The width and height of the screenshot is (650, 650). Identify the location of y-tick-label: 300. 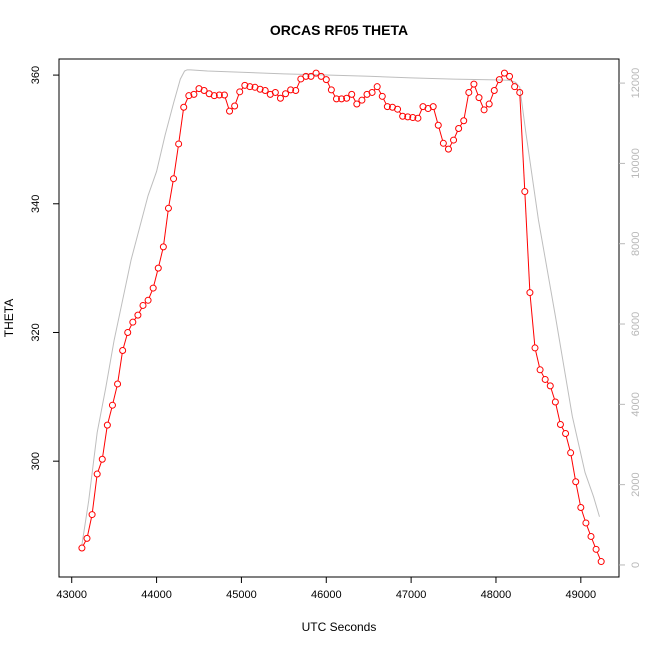
(36, 461).